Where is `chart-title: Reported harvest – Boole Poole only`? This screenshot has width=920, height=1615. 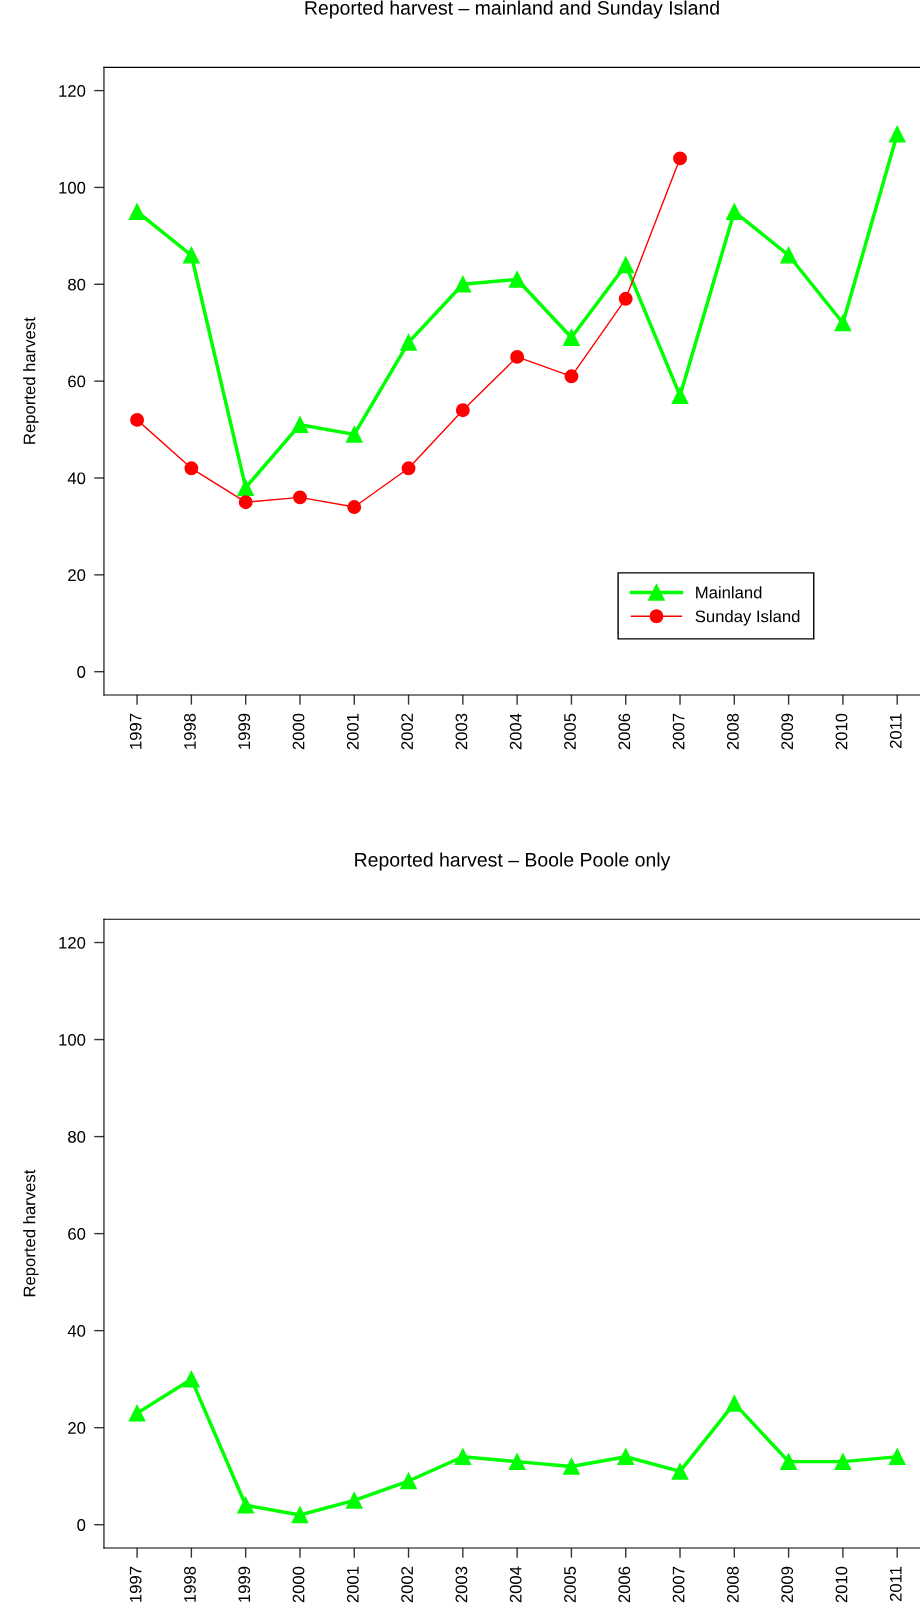
chart-title: Reported harvest – Boole Poole only is located at coordinates (513, 861).